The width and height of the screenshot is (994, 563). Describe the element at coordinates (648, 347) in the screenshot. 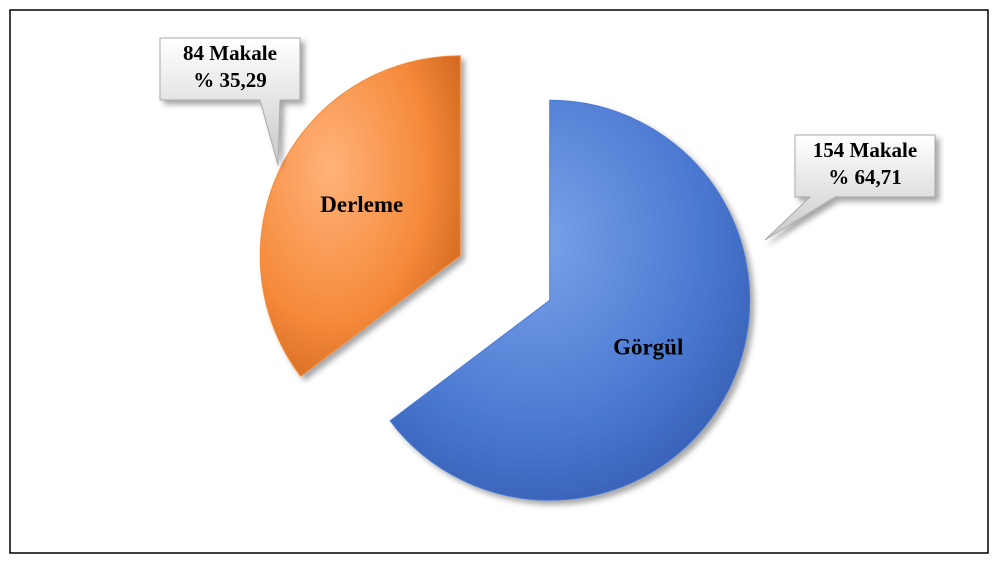

I see `slice-label: Görgül` at that location.